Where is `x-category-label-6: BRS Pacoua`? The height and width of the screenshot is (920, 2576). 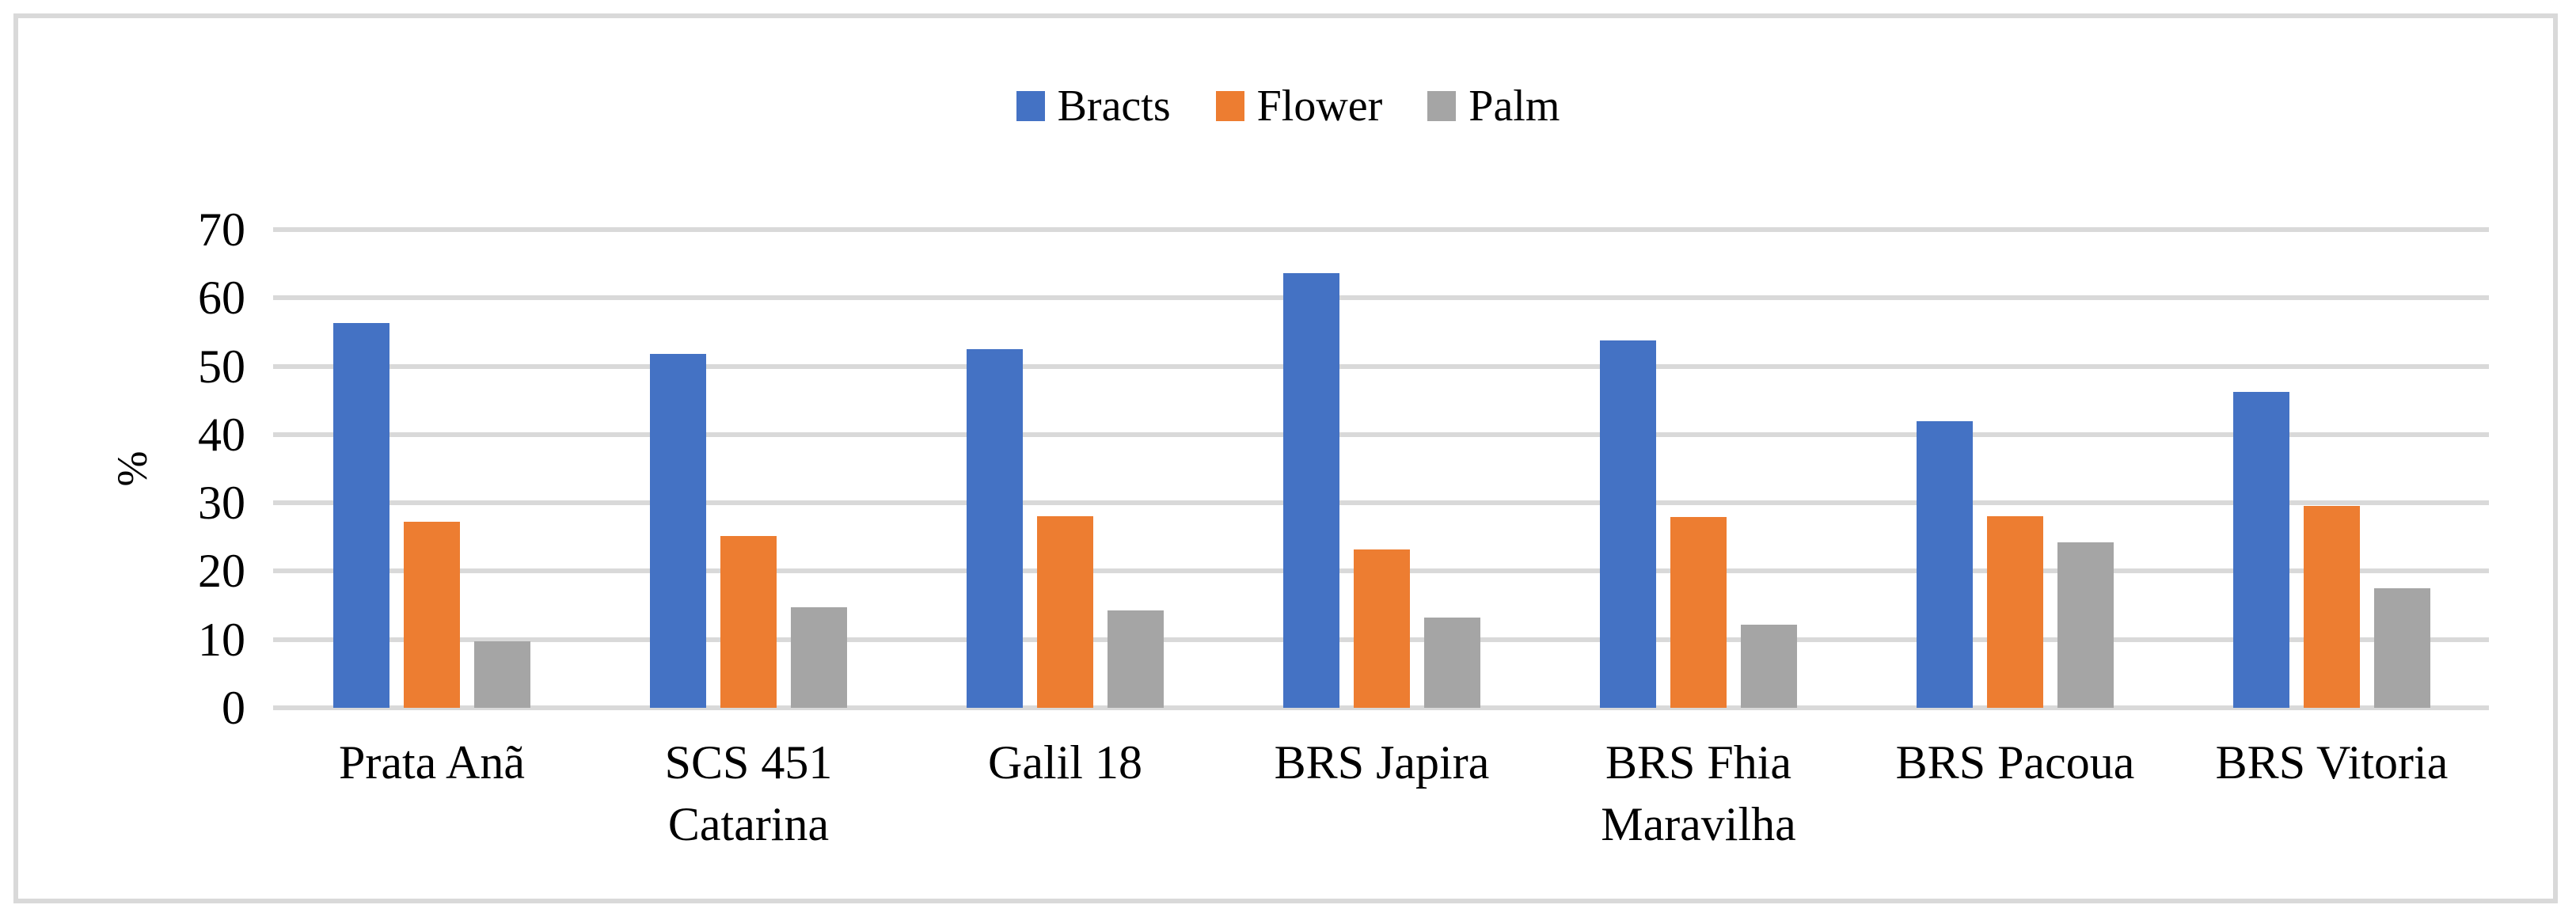 x-category-label-6: BRS Pacoua is located at coordinates (2015, 762).